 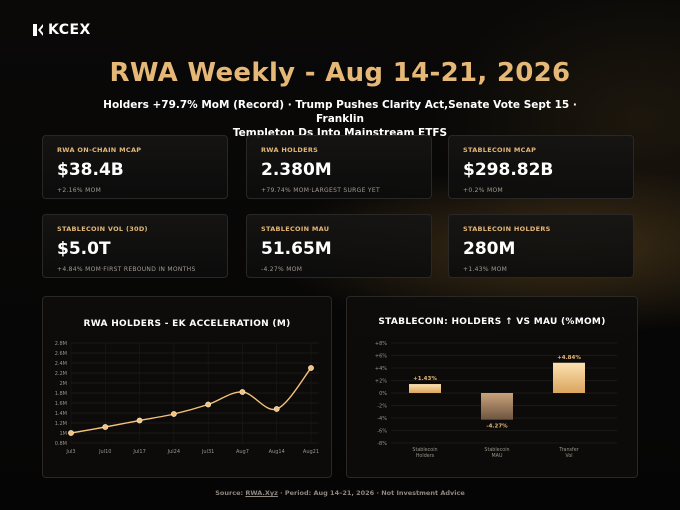 What do you see at coordinates (425, 379) in the screenshot?
I see `data-label: +1.43%` at bounding box center [425, 379].